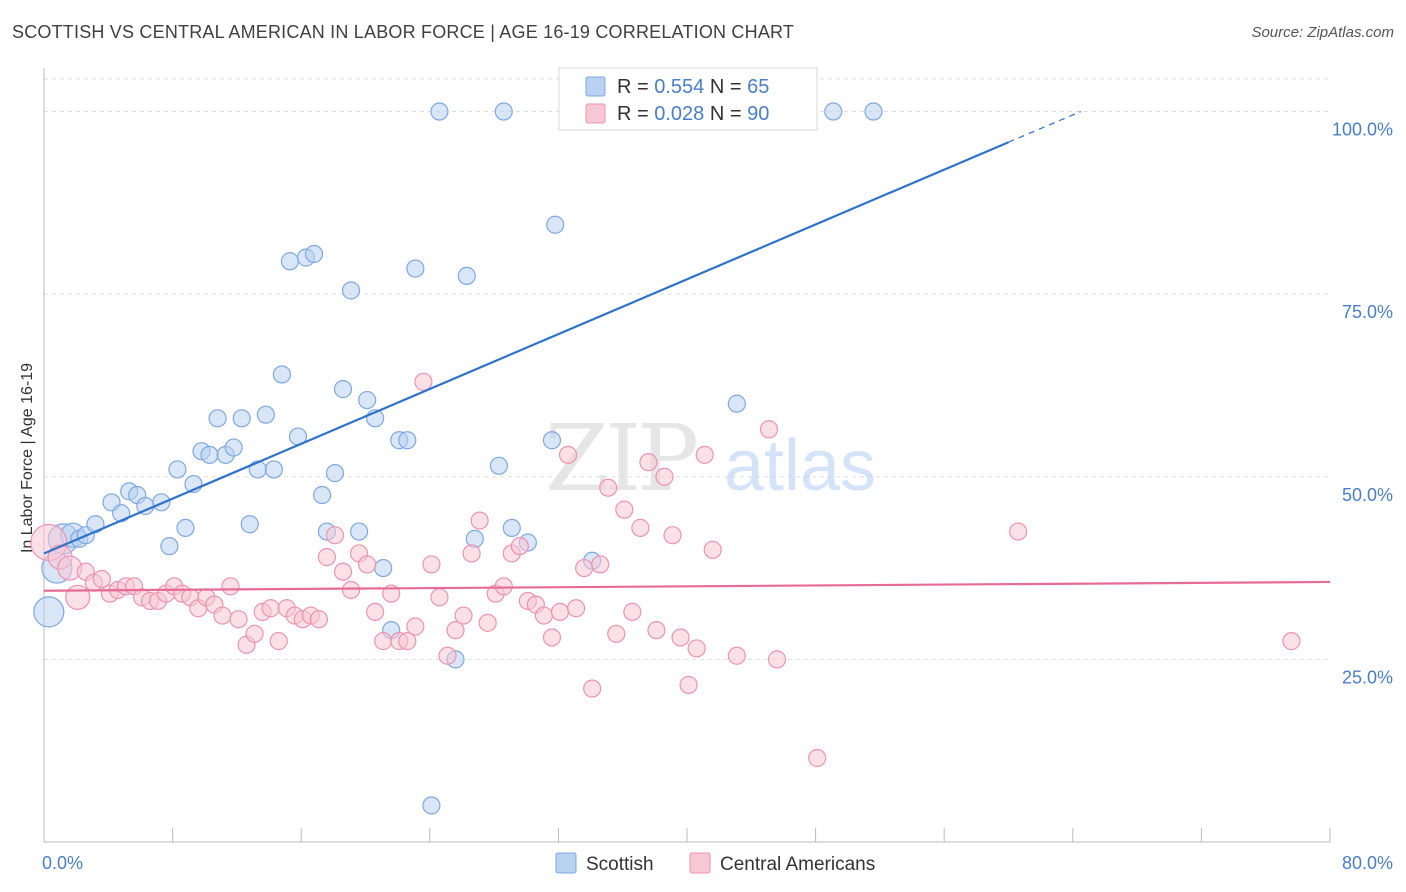 Image resolution: width=1406 pixels, height=892 pixels. I want to click on legend-text-part: 0.554, so click(679, 87).